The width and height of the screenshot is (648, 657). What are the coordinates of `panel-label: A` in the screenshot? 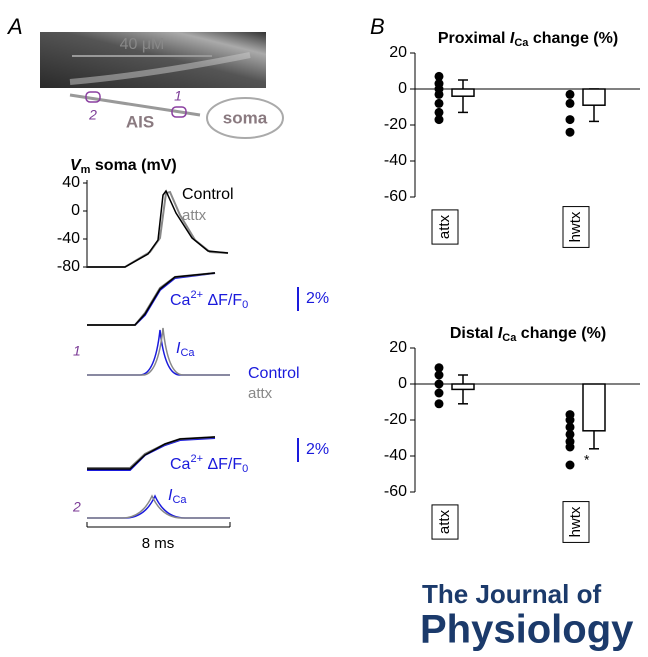 It's located at (14, 26).